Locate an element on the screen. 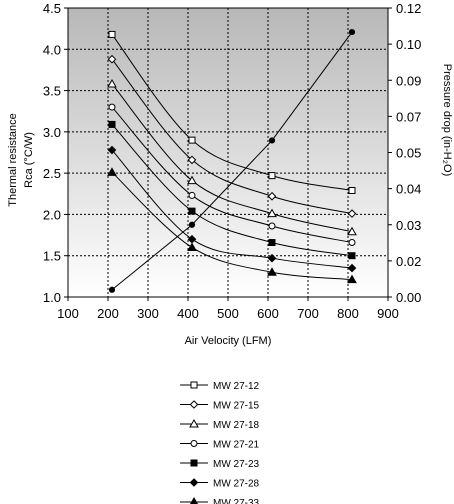  x-tick-label: 300 is located at coordinates (148, 313).